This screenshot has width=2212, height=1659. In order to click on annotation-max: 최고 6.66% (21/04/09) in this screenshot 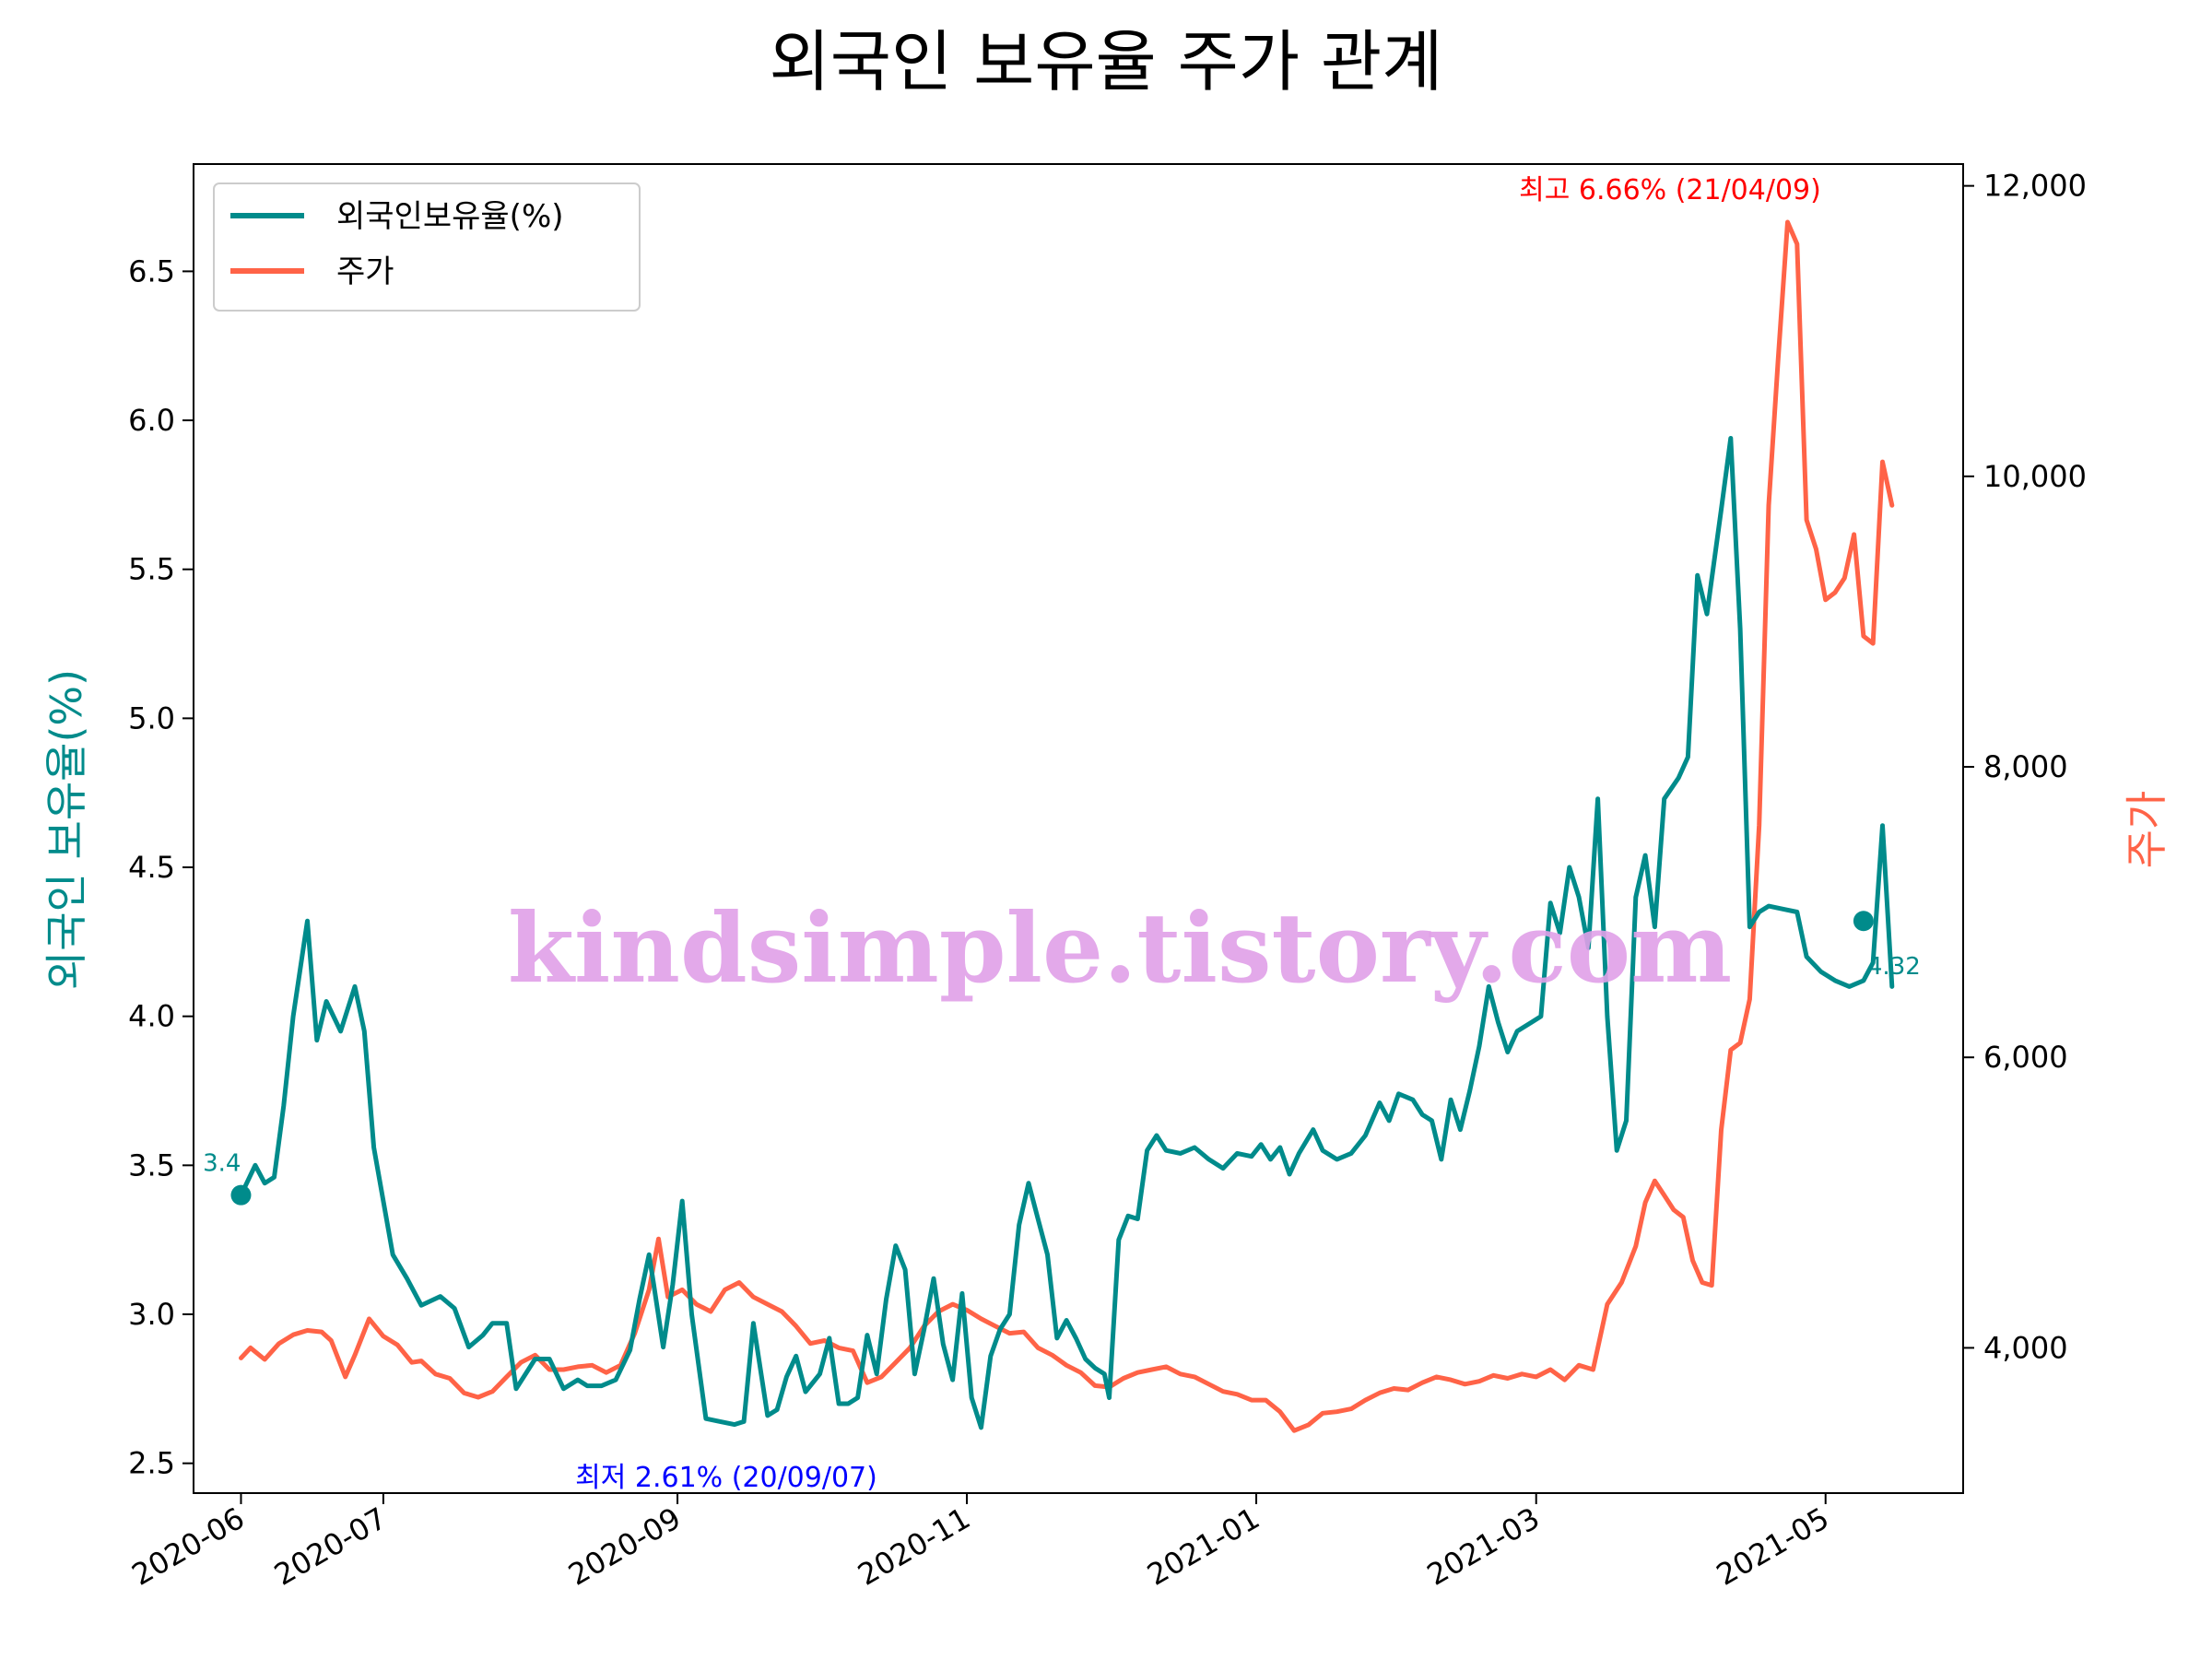, I will do `click(1670, 190)`.